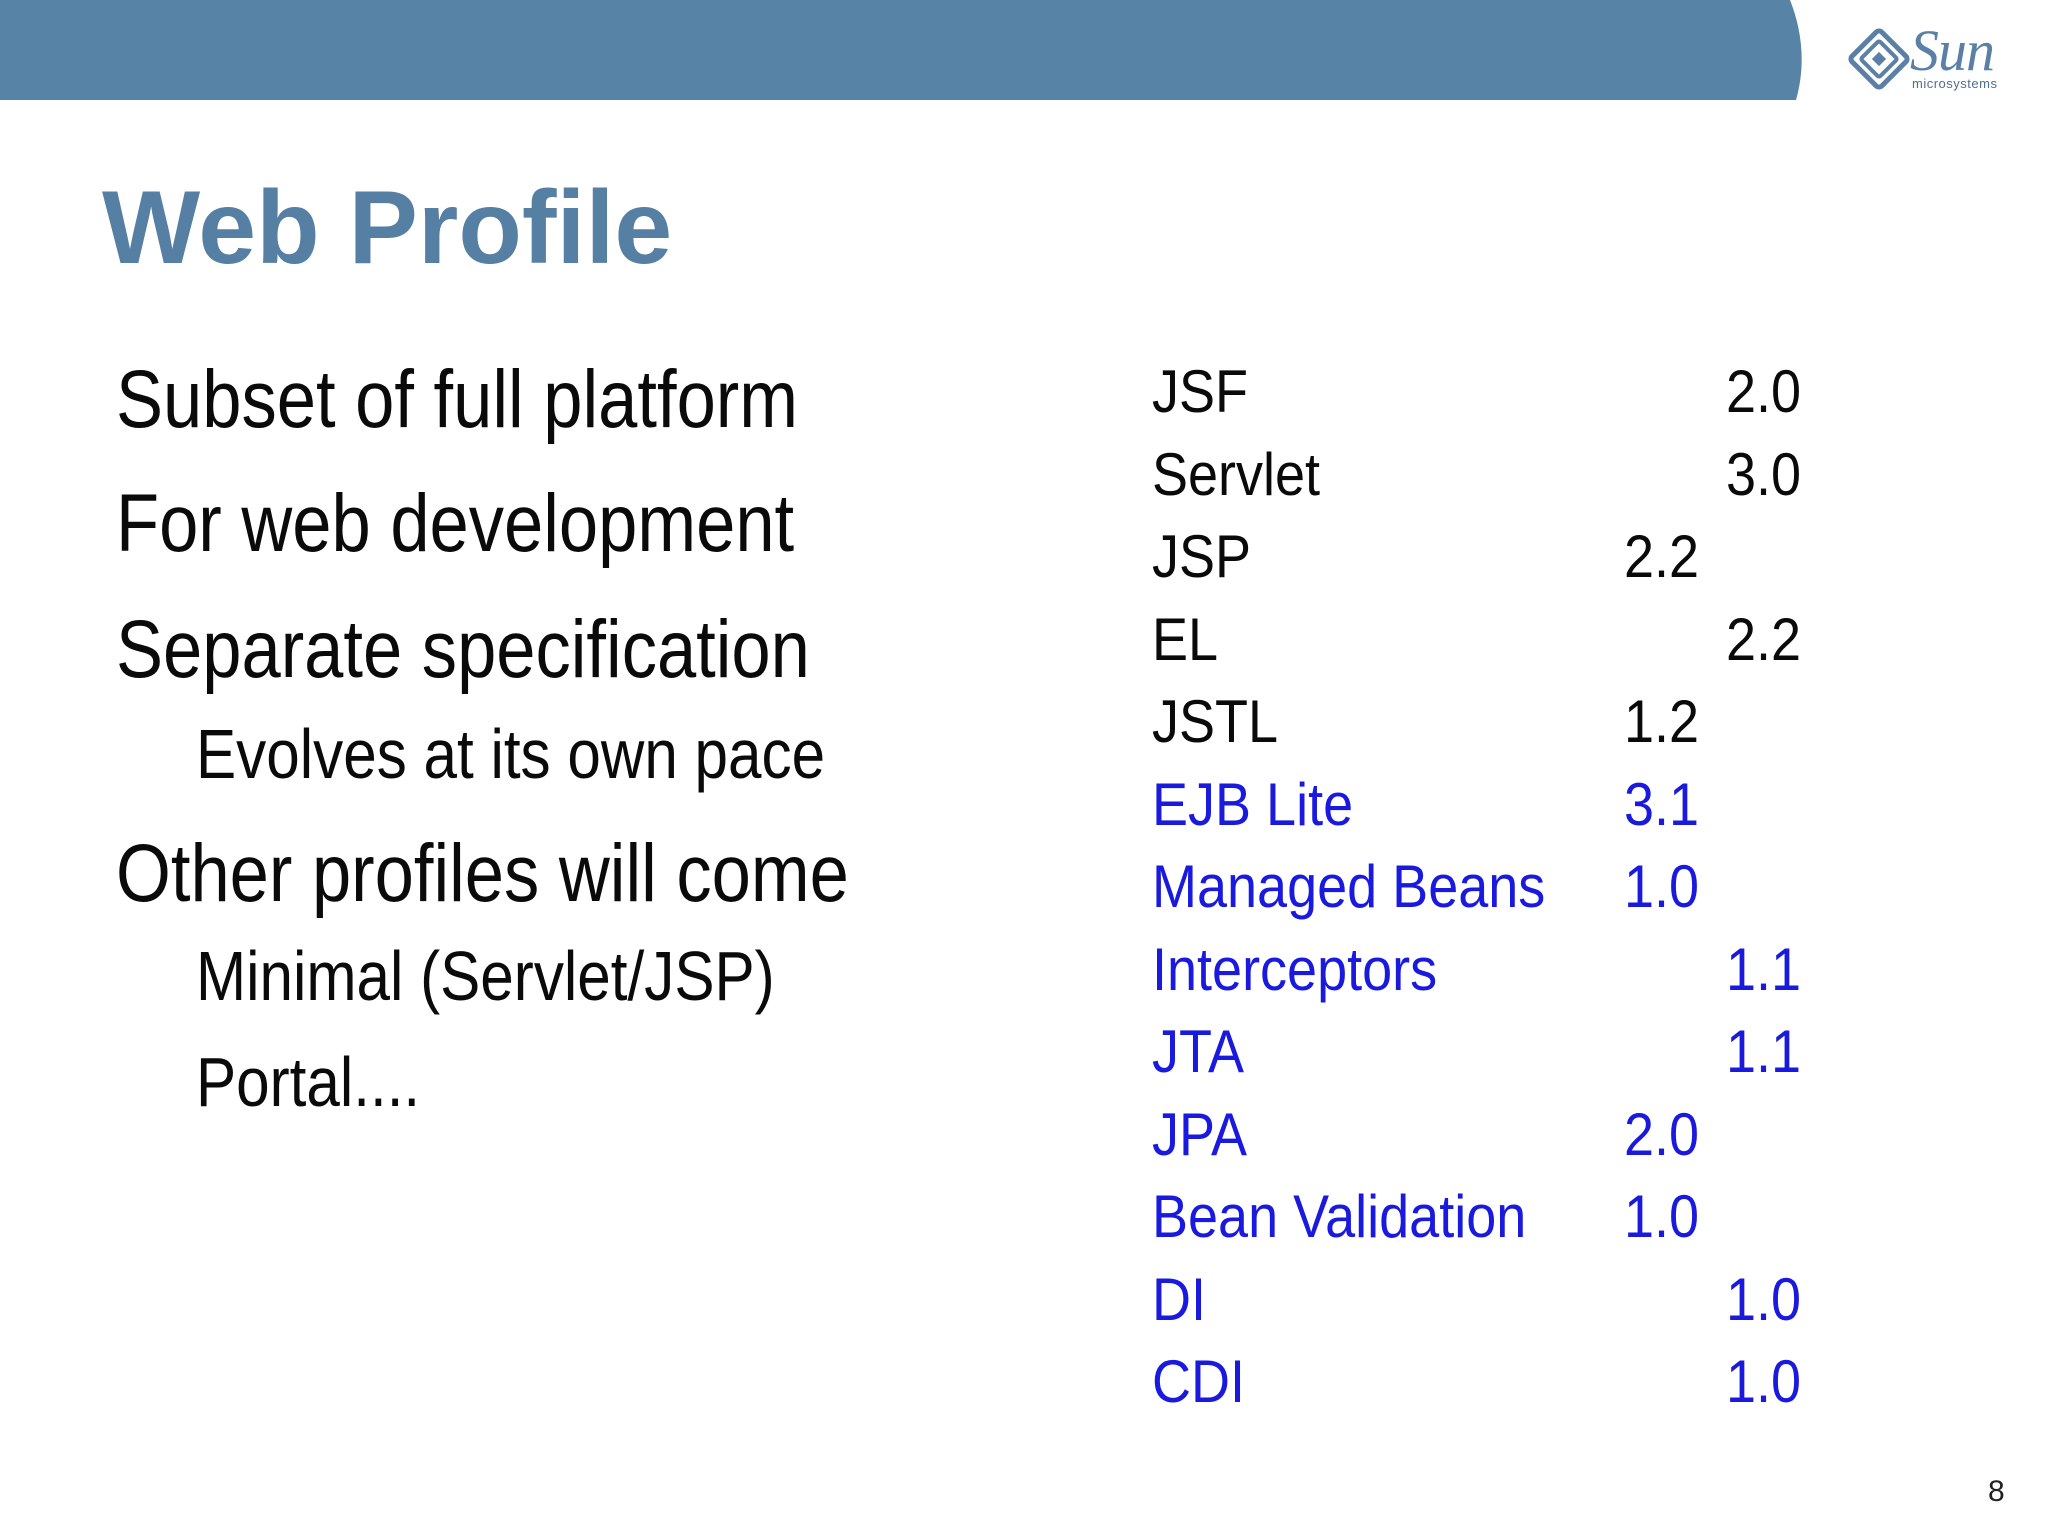  I want to click on spec-name: JSF, so click(1200, 391).